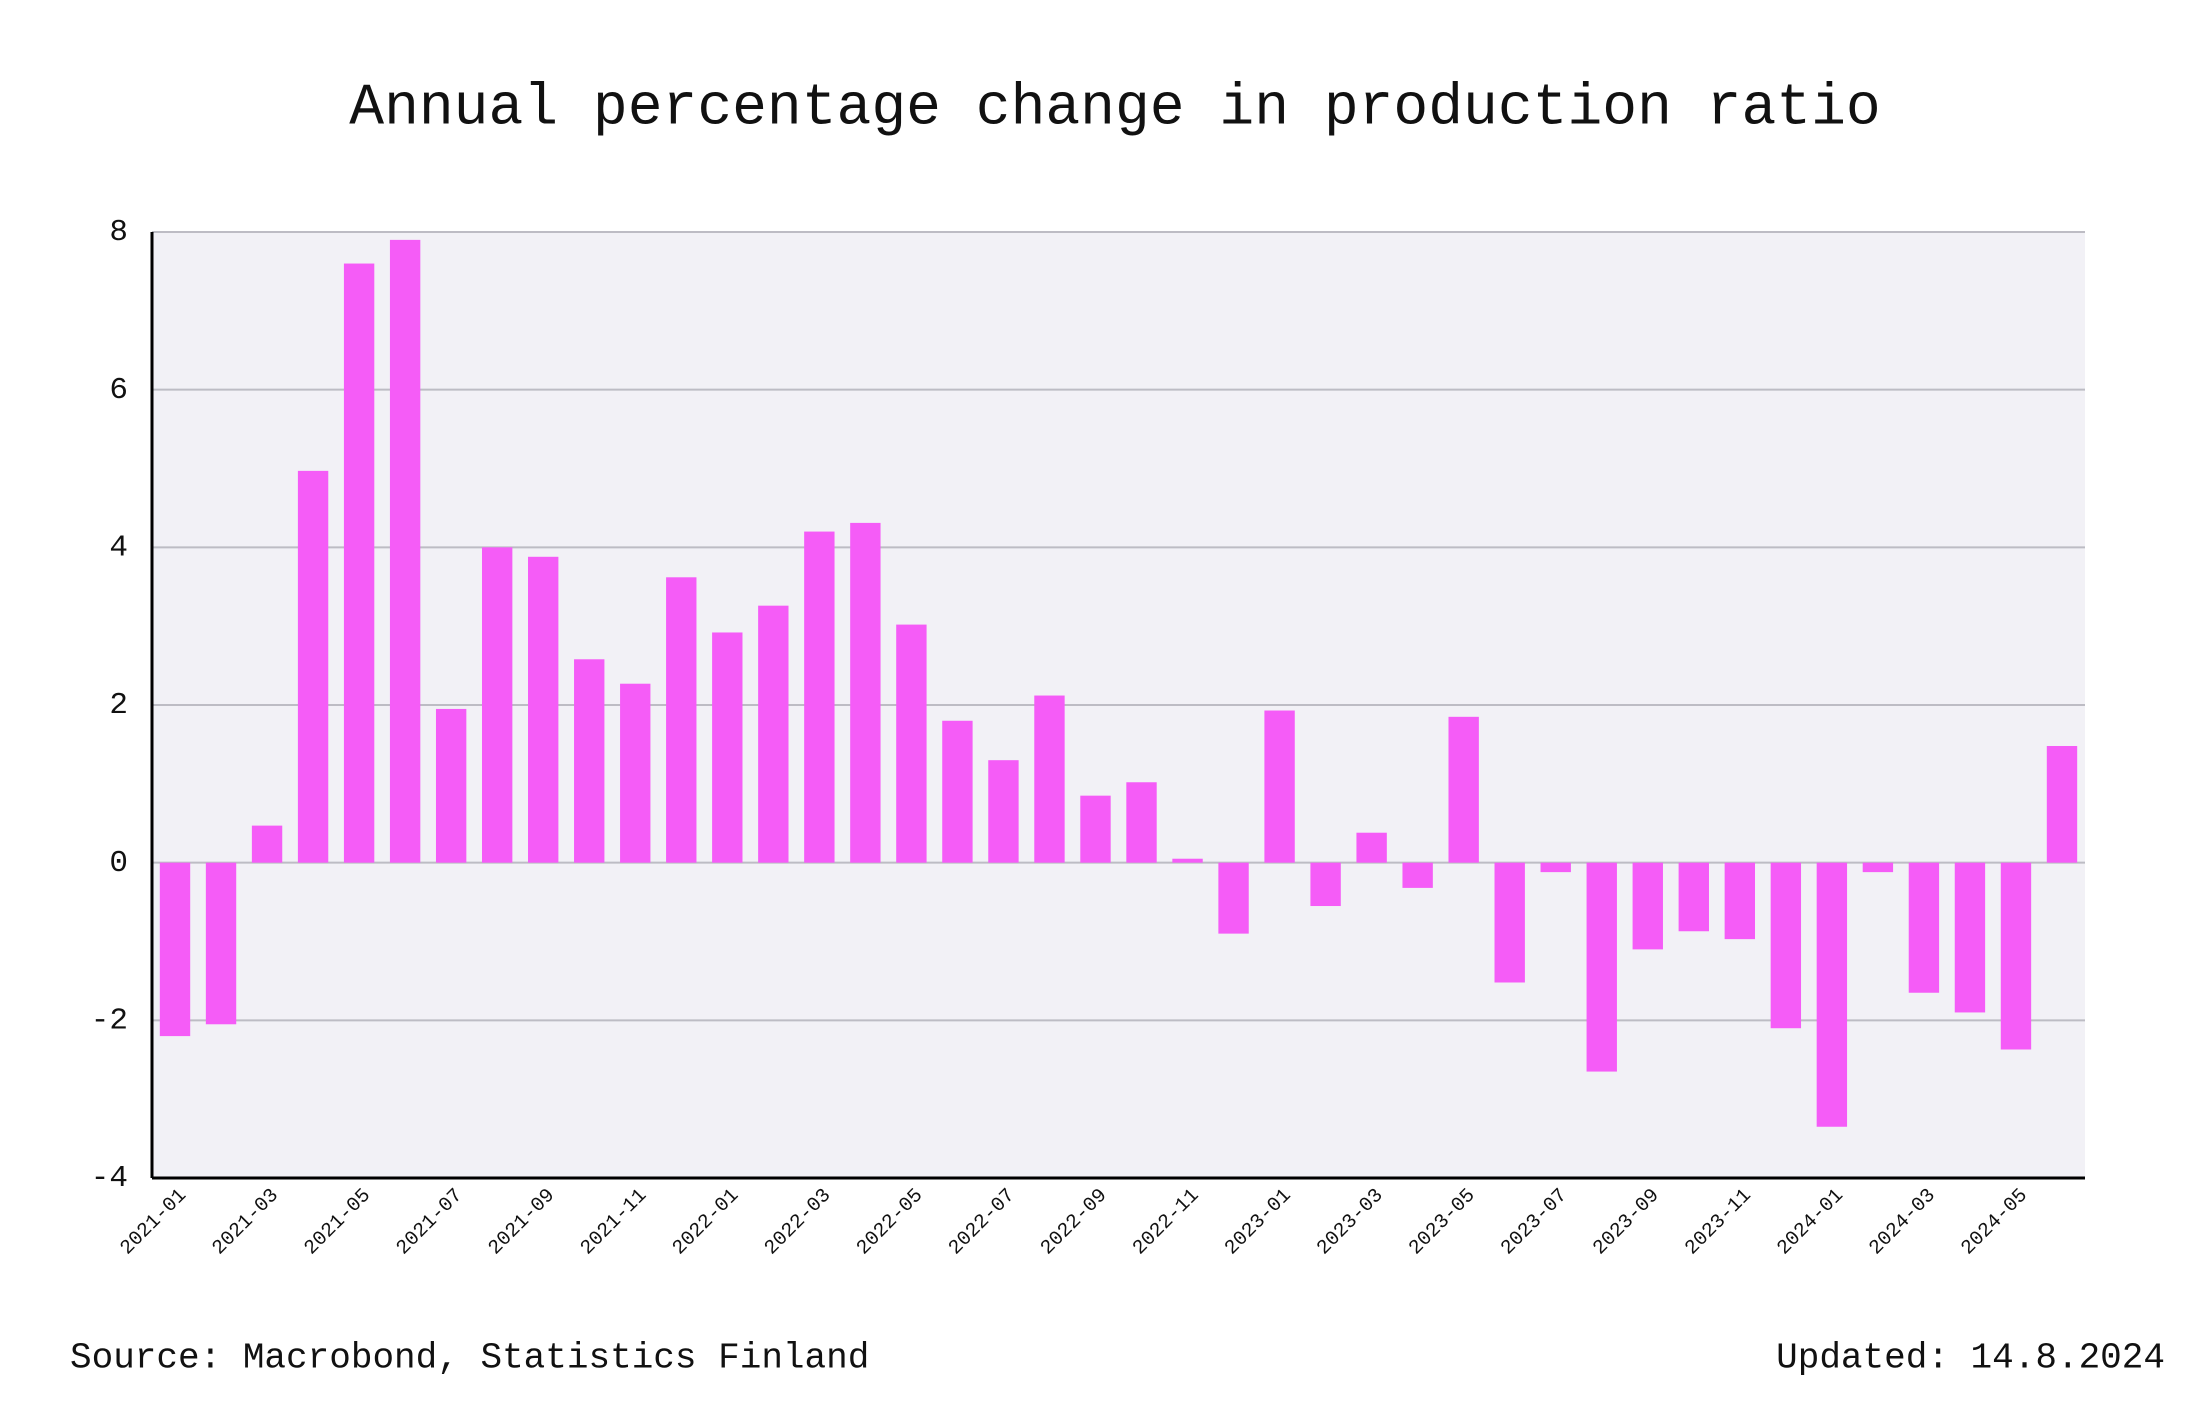 Image resolution: width=2200 pixels, height=1416 pixels. I want to click on y-tick-label: -2, so click(109, 1021).